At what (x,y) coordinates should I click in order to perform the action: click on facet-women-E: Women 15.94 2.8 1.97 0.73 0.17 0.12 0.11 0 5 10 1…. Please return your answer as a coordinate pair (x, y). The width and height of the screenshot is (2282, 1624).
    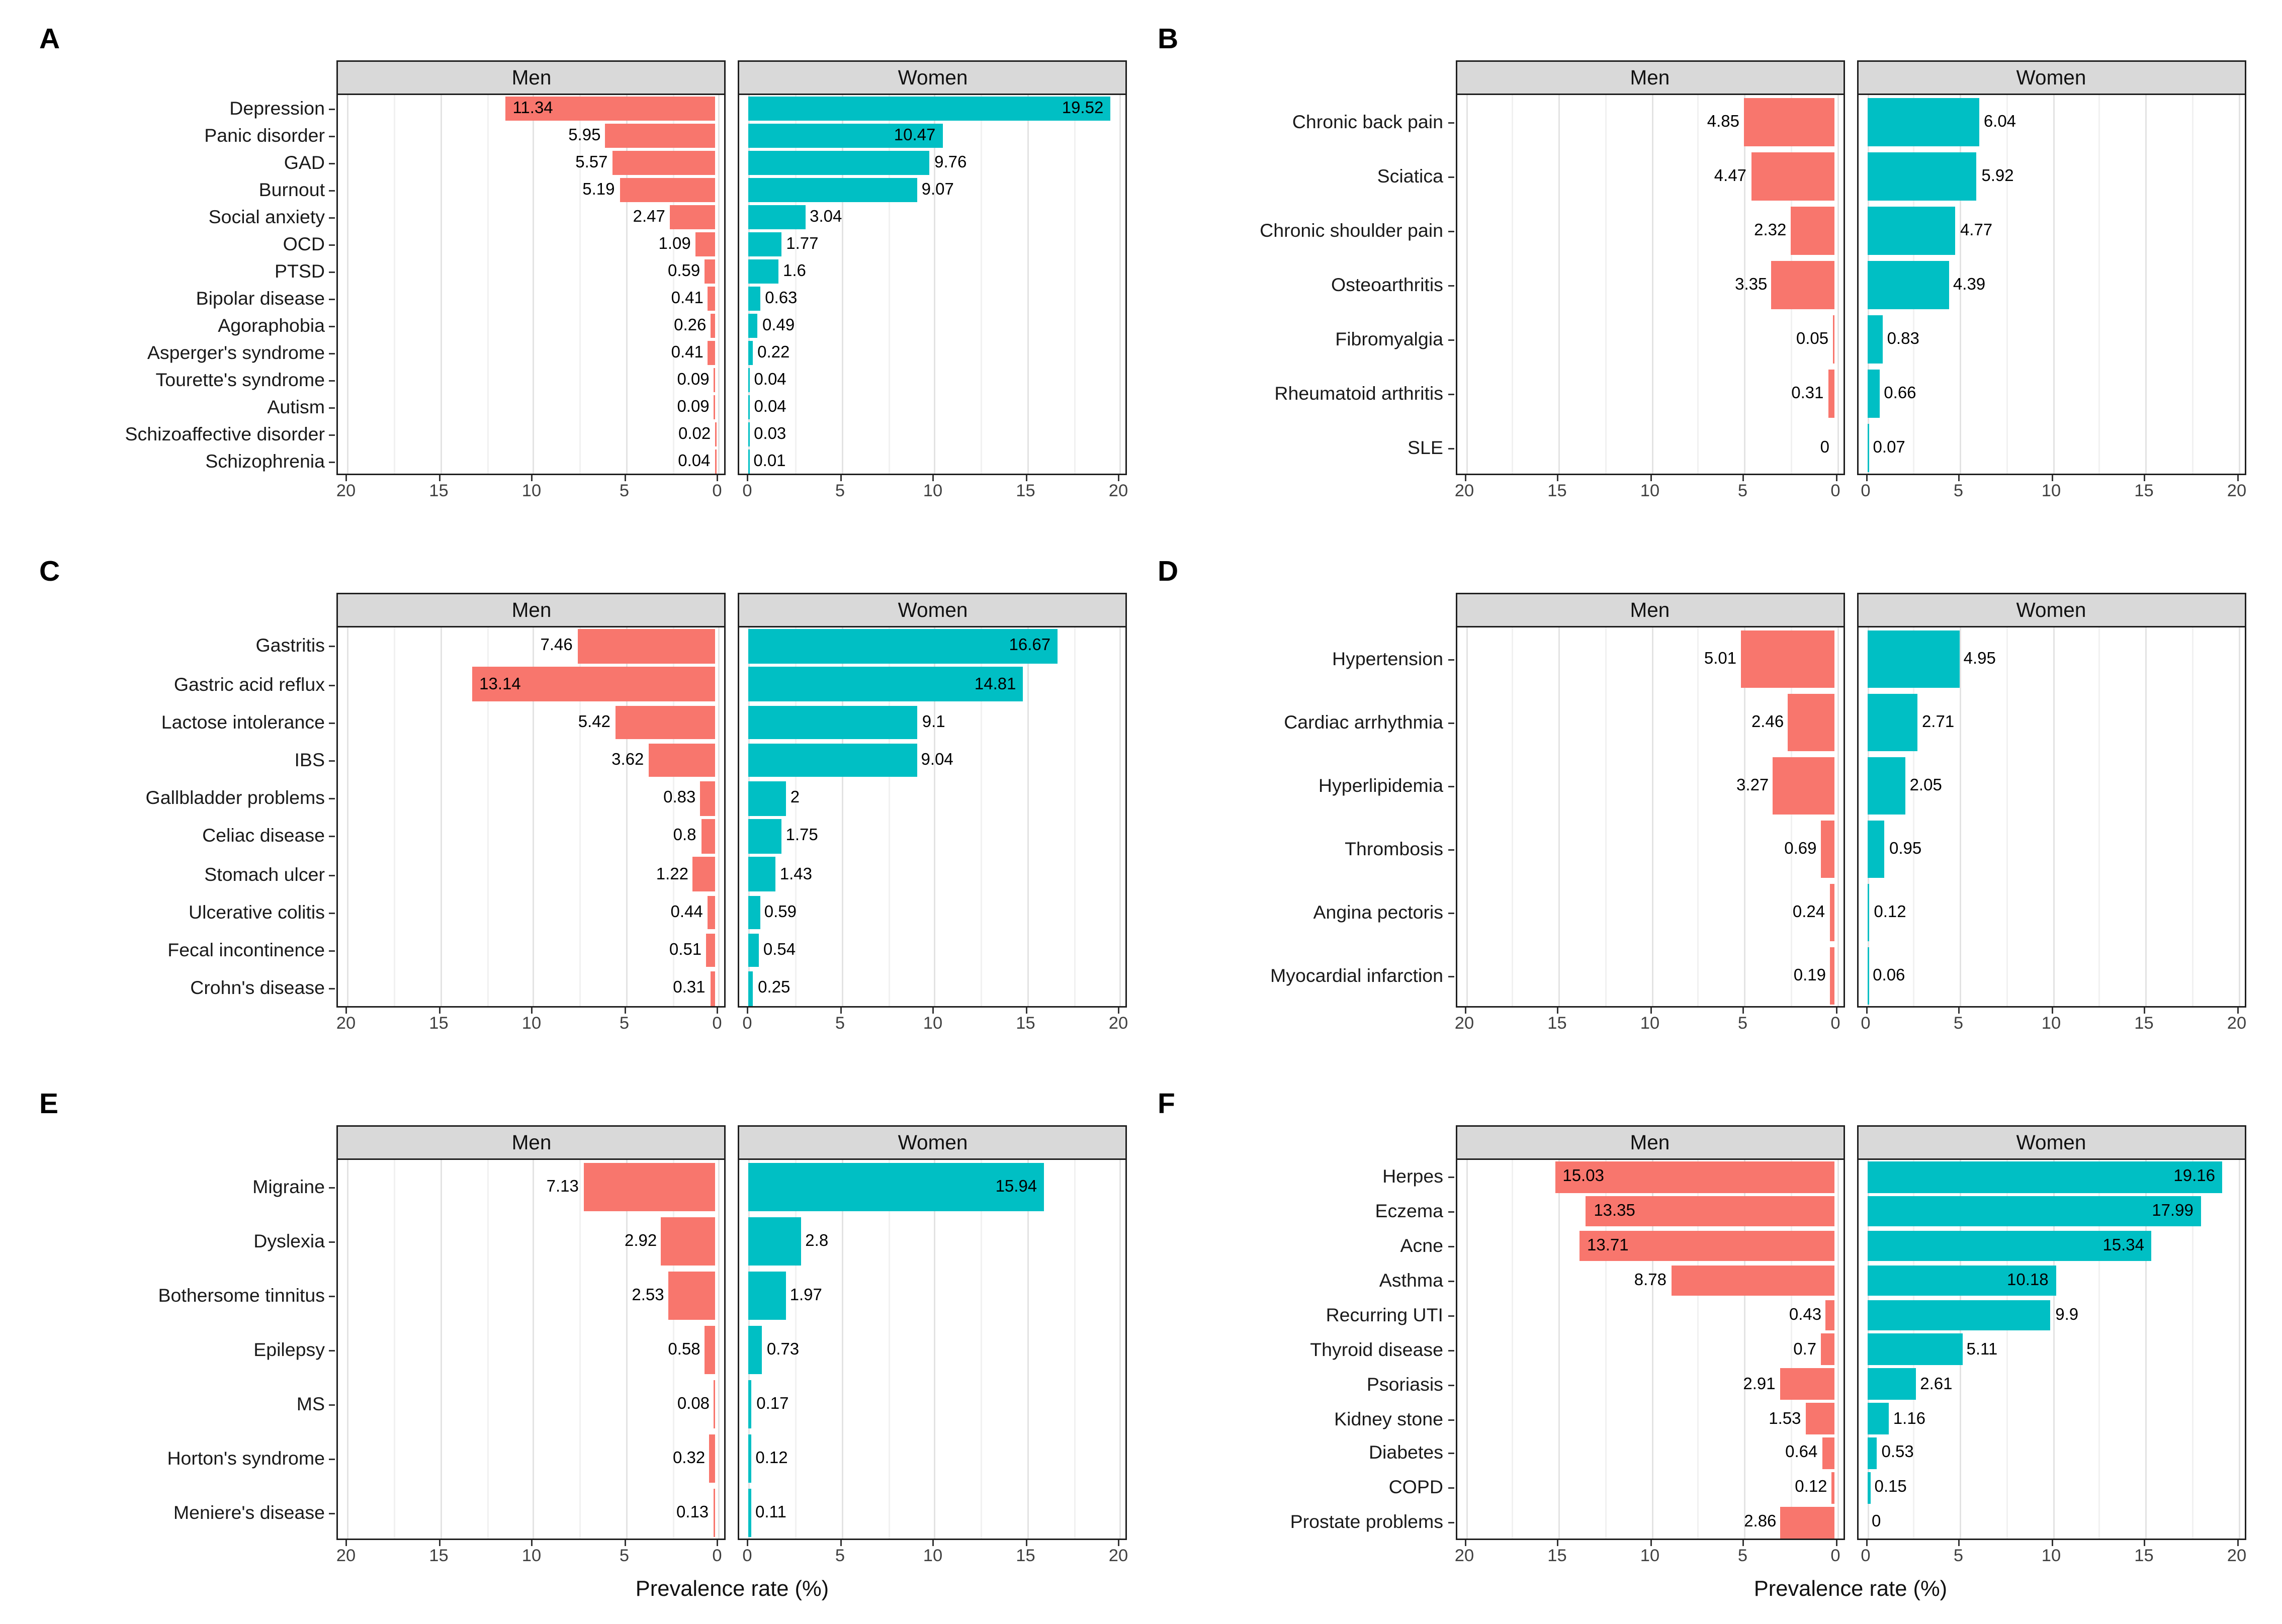
    Looking at the image, I should click on (933, 1349).